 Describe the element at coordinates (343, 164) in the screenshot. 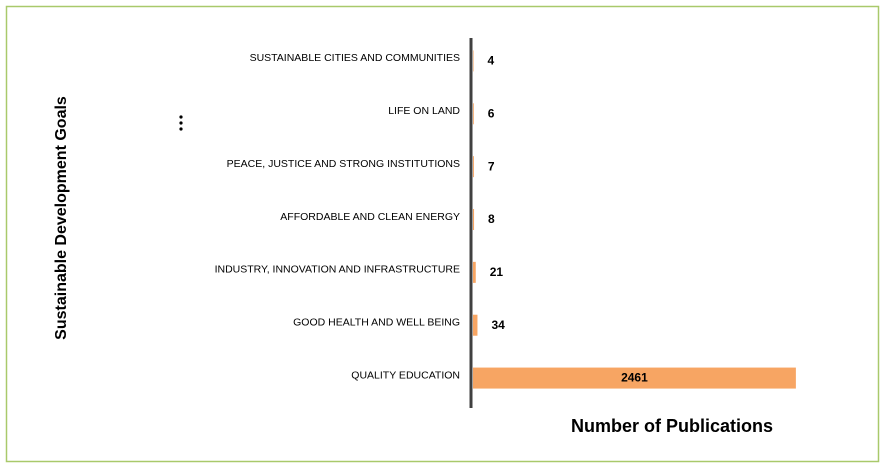

I see `category-label: PEACE, JUSTICE AND STRONG INSTITUTIONS` at that location.